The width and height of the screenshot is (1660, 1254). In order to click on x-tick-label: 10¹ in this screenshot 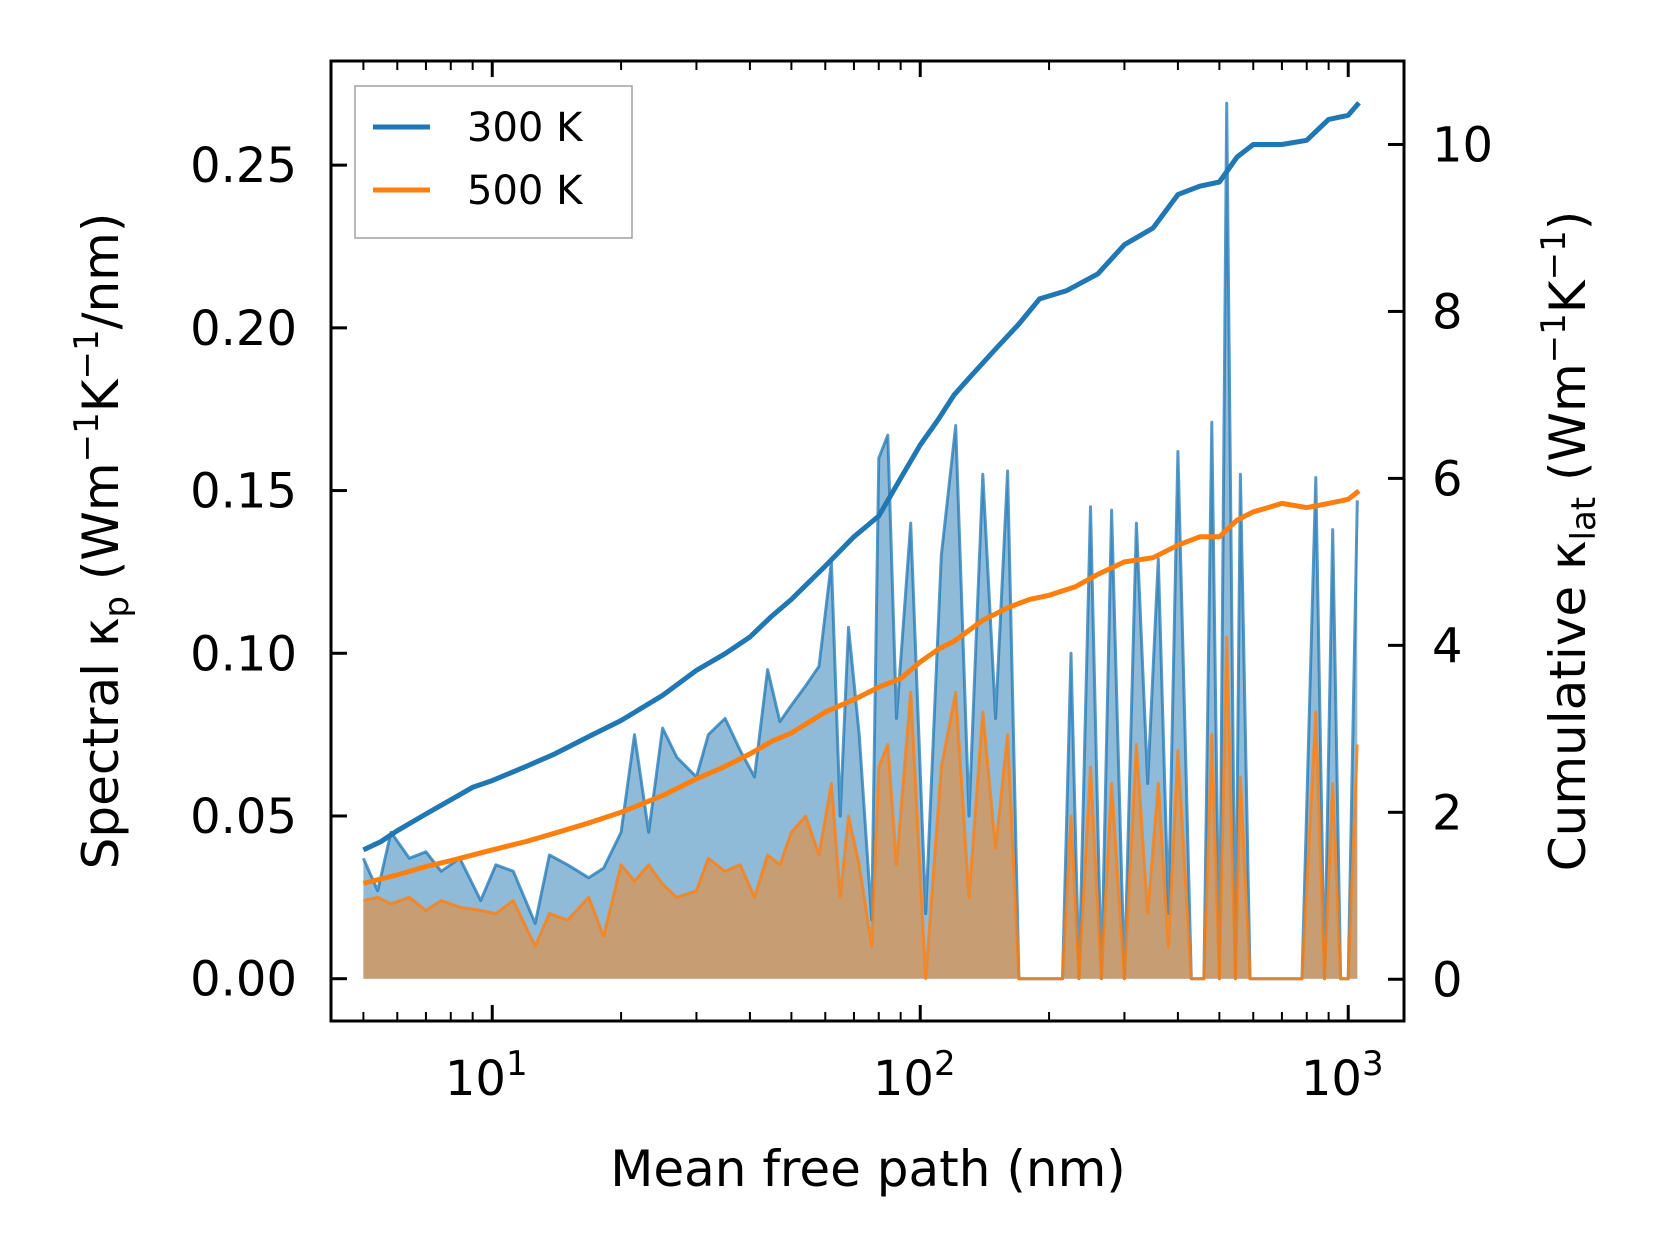, I will do `click(486, 1075)`.